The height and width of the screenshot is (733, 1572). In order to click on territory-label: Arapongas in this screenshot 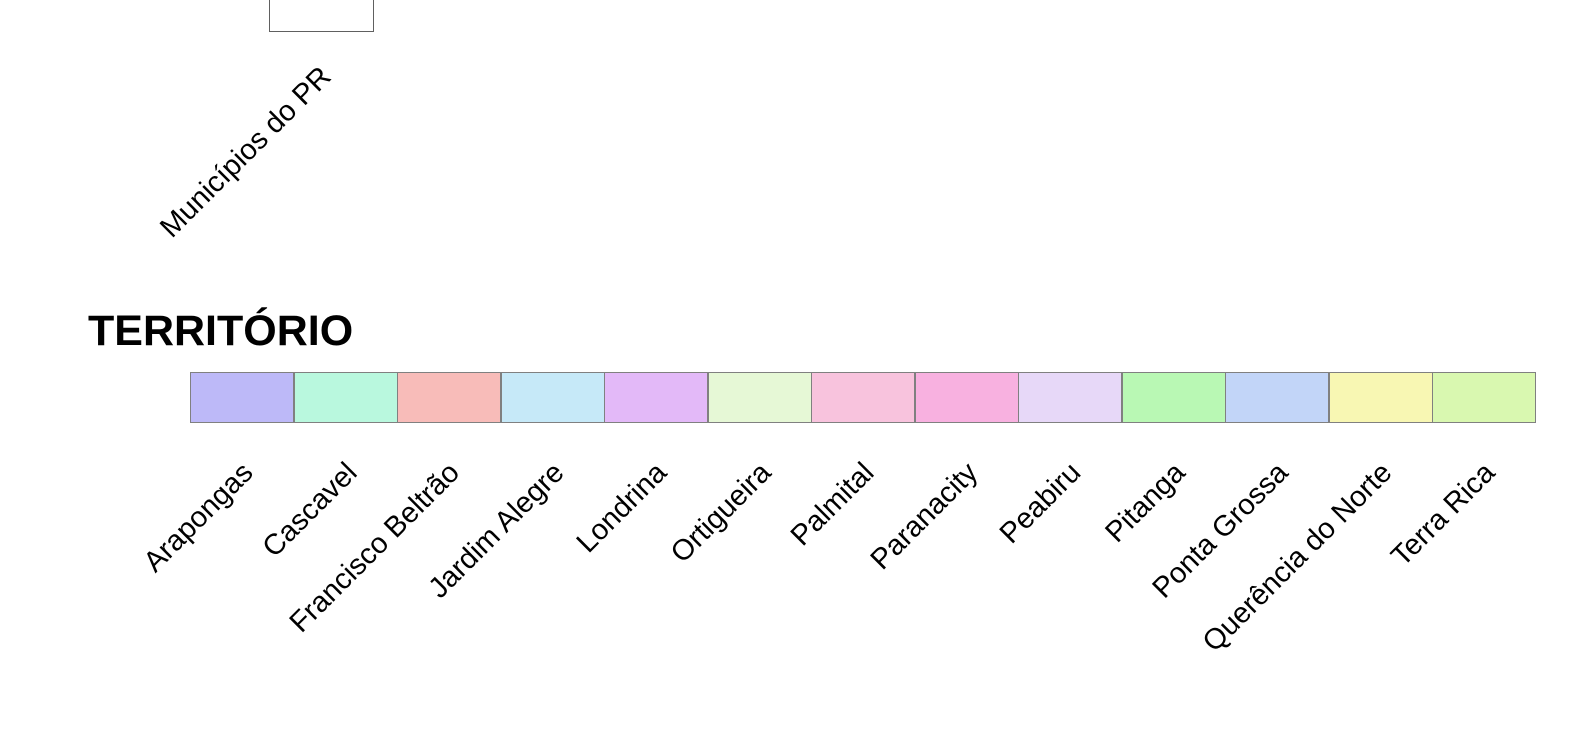, I will do `click(199, 517)`.